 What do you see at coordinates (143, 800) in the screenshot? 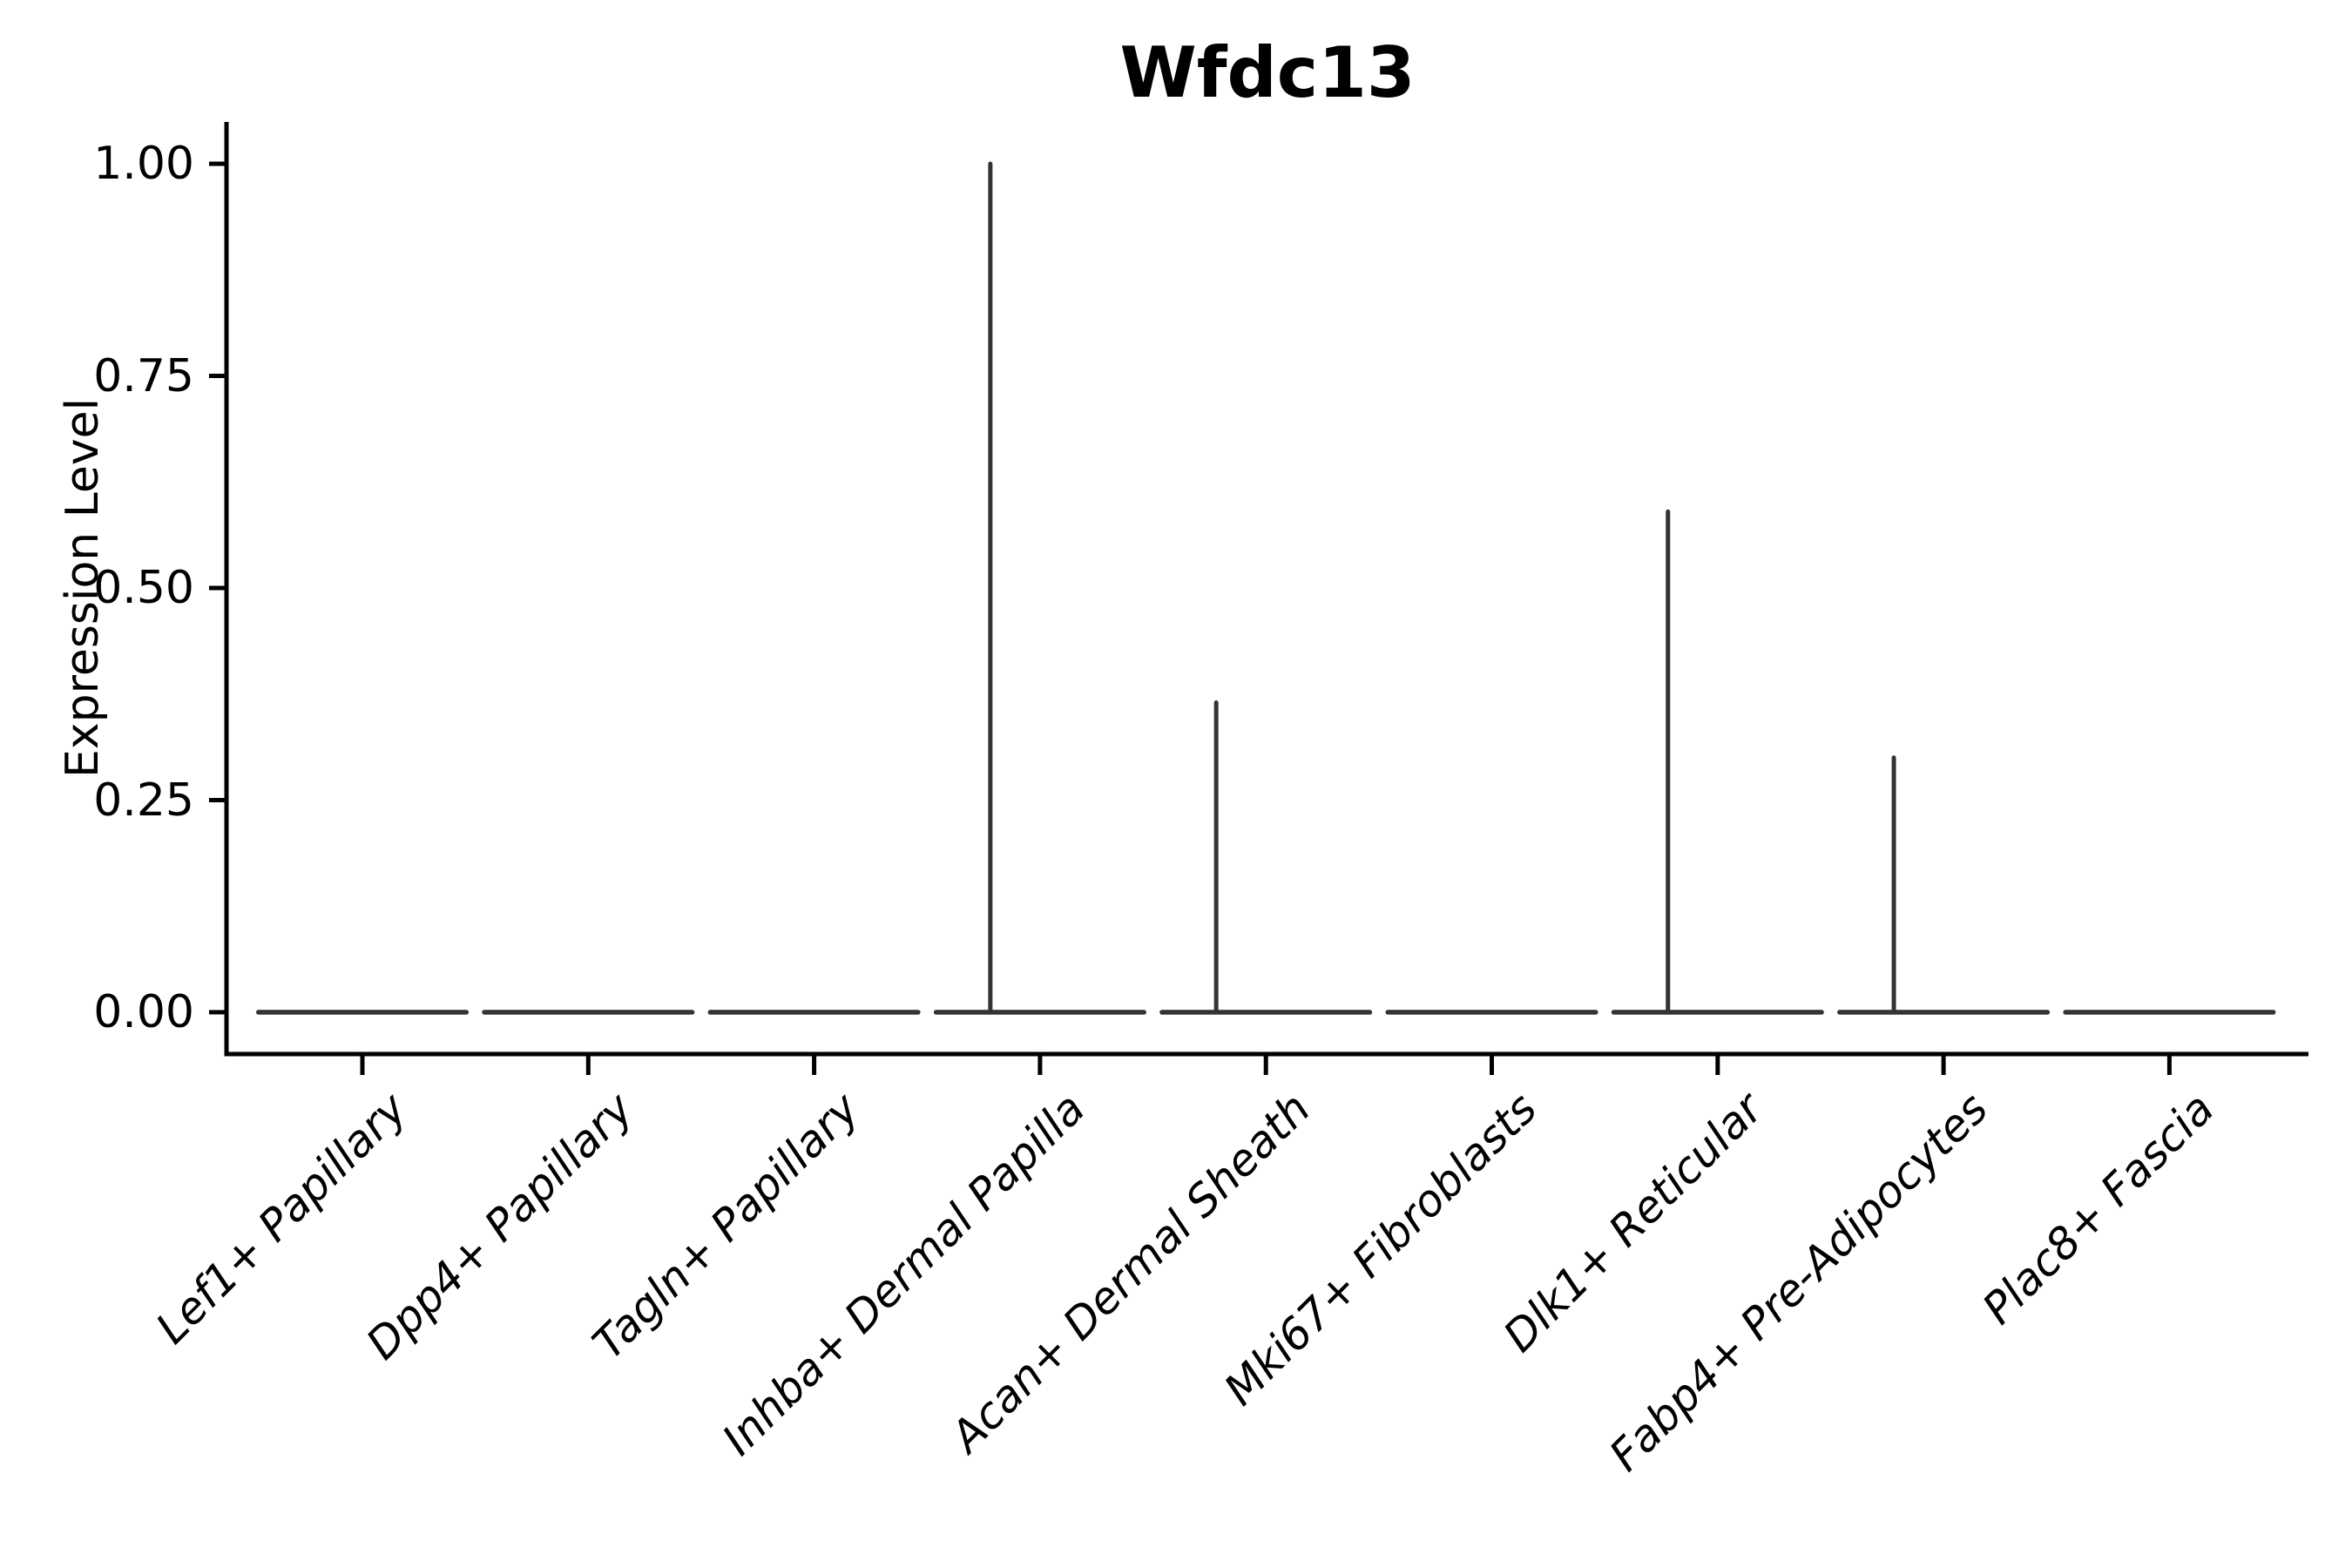
I see `y-tick-label: 0.25` at bounding box center [143, 800].